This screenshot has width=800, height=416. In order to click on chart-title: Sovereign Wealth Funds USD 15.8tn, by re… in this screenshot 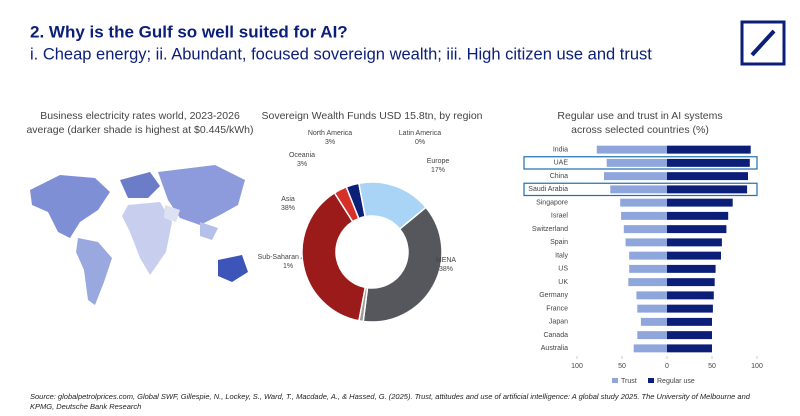, I will do `click(371, 116)`.